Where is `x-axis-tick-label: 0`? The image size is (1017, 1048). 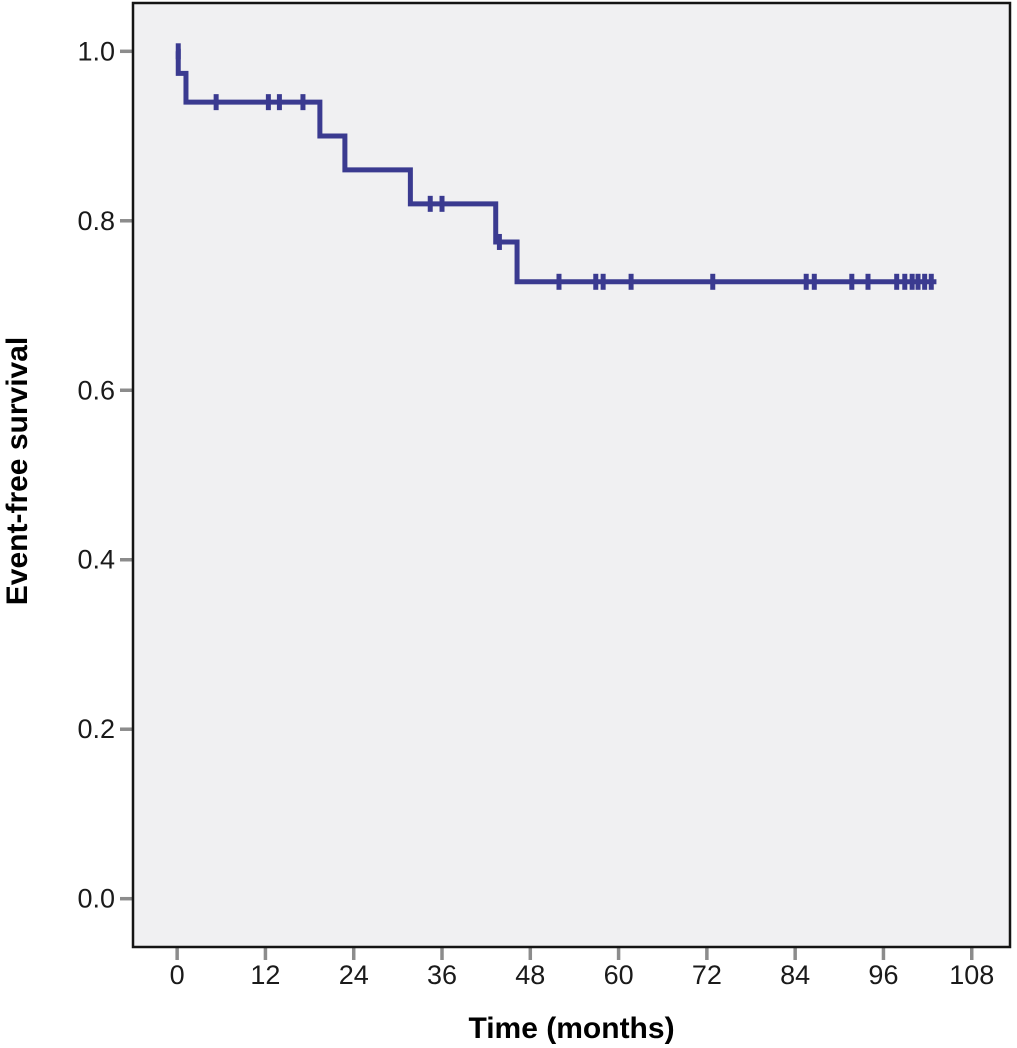 x-axis-tick-label: 0 is located at coordinates (177, 975).